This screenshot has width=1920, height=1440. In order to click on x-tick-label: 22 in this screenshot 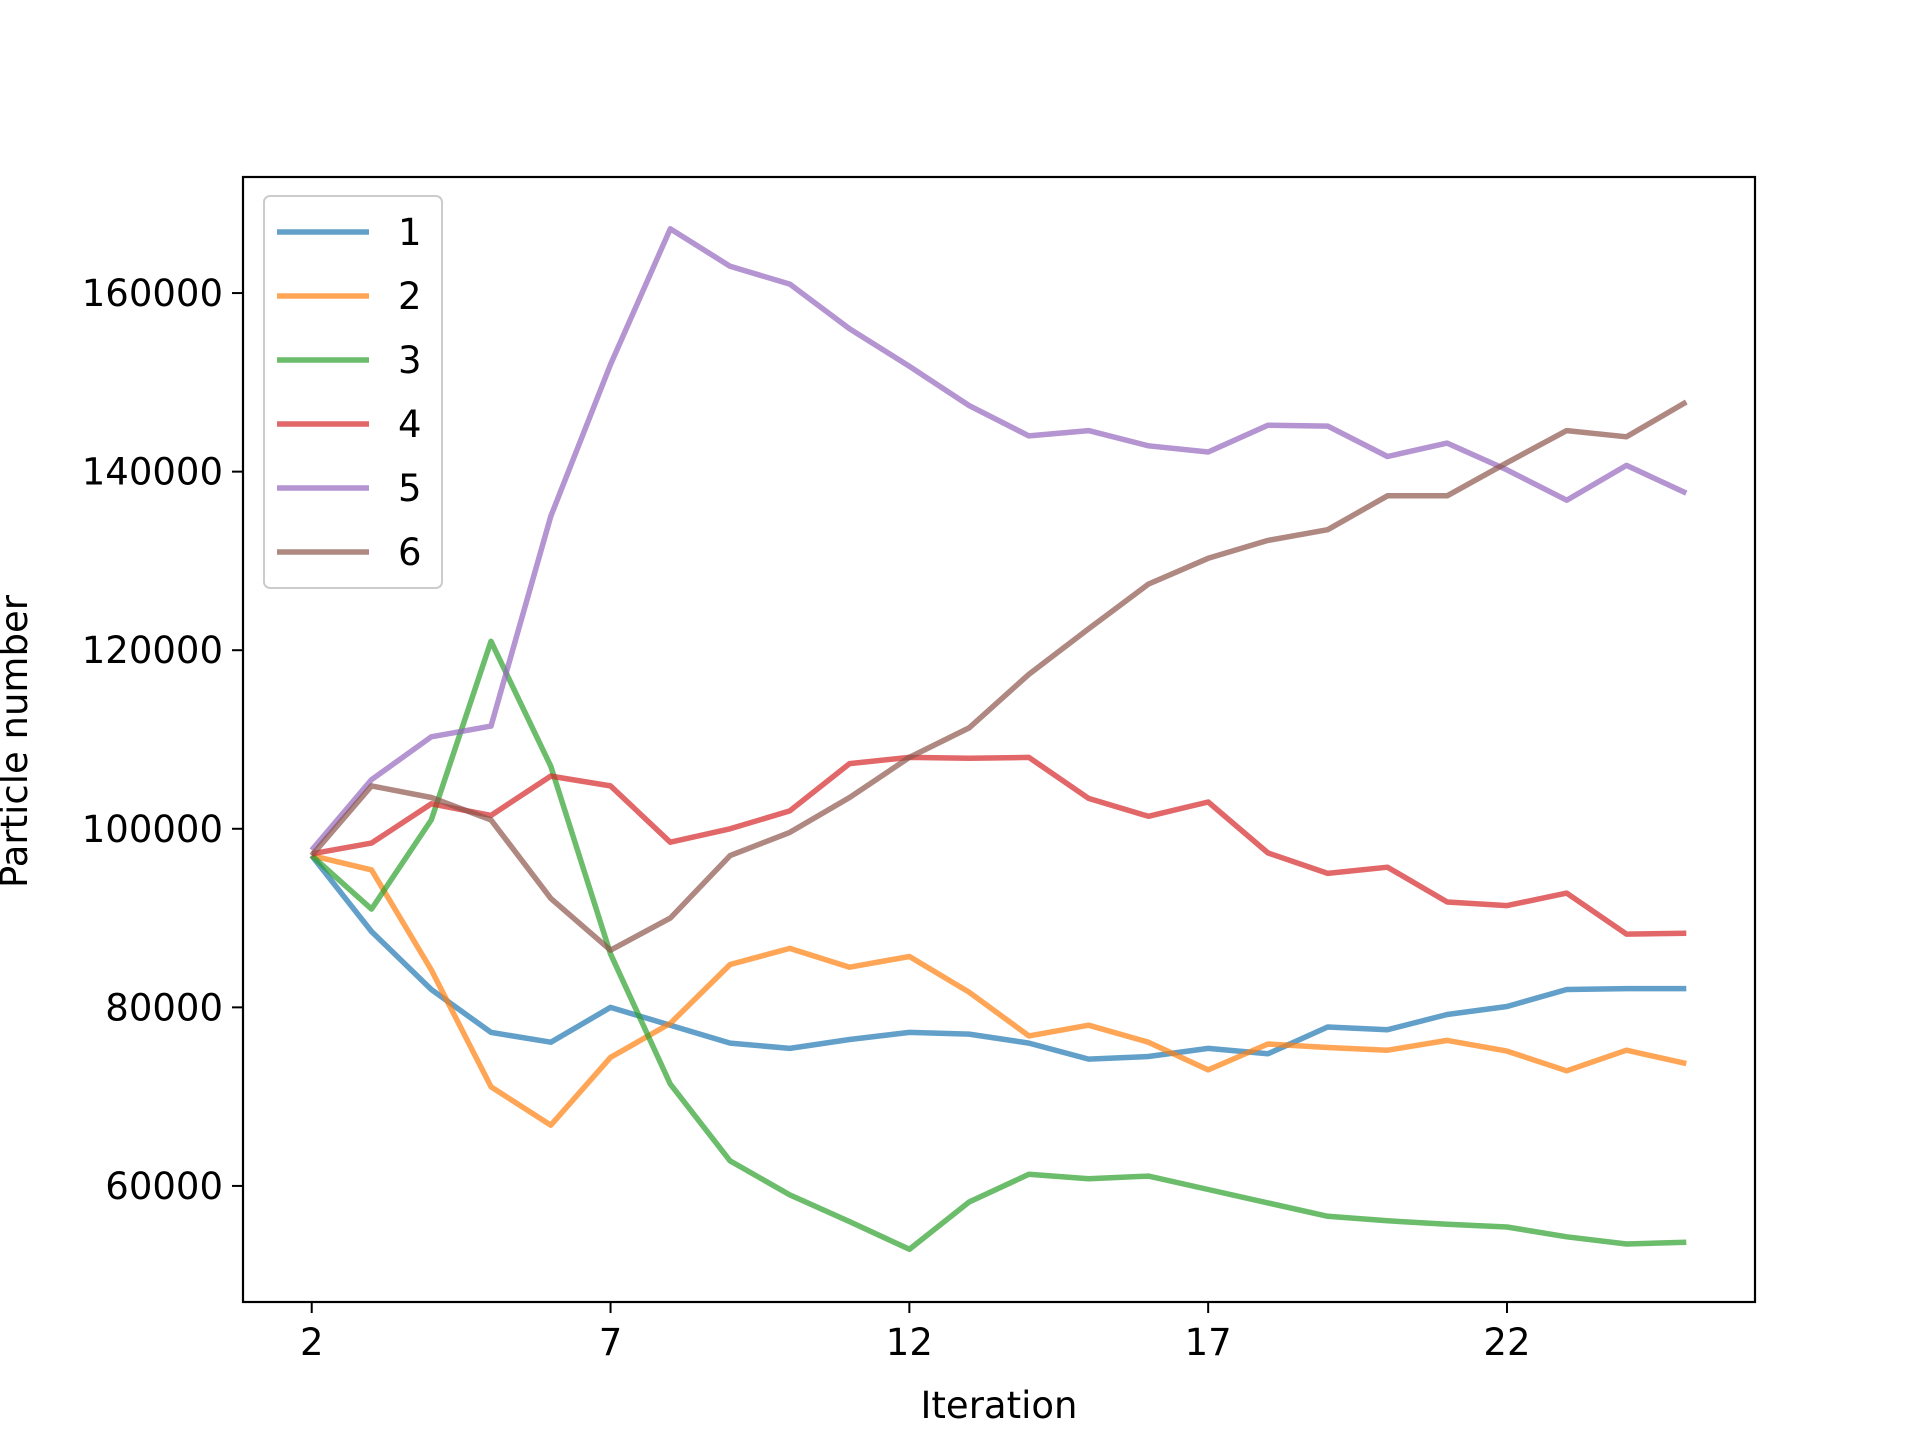, I will do `click(1506, 1342)`.